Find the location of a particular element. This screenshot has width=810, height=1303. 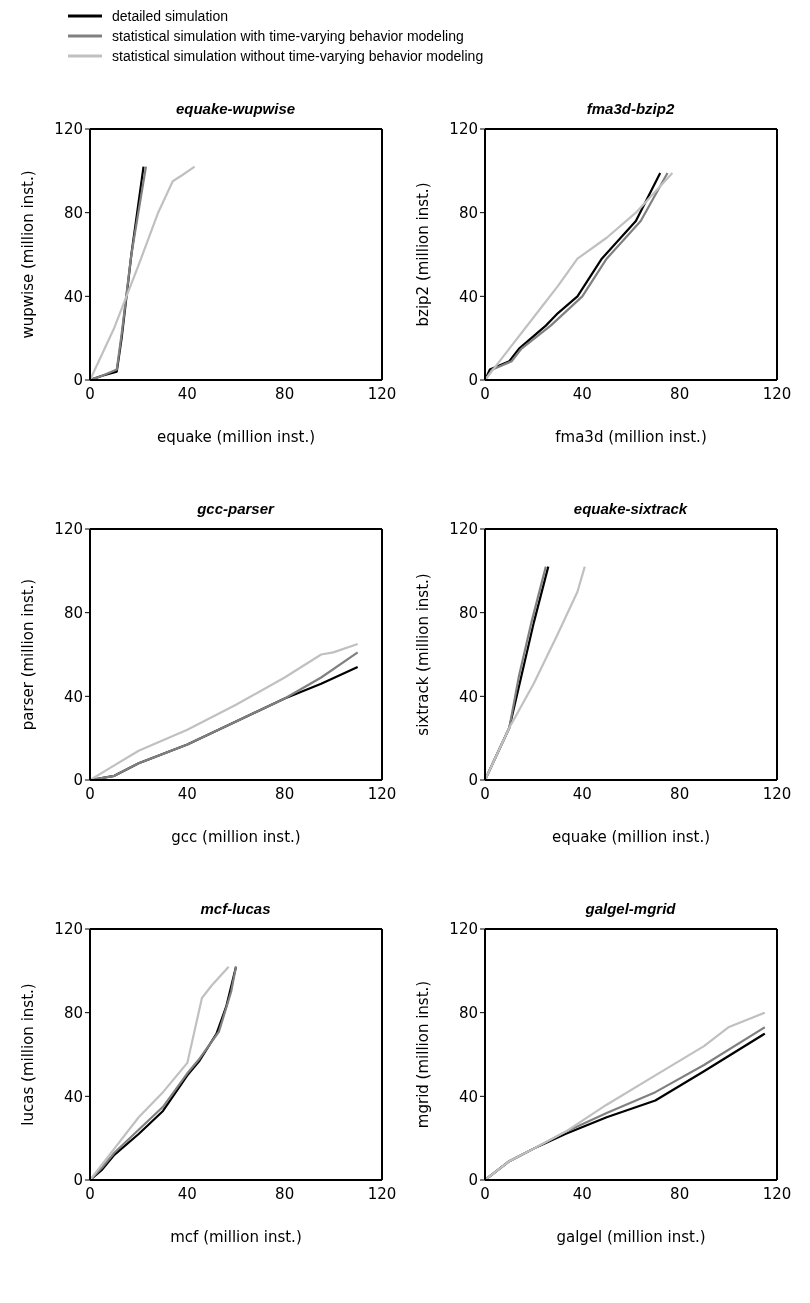

y-axis-title: sixtrack (million inst.) is located at coordinates (423, 654).